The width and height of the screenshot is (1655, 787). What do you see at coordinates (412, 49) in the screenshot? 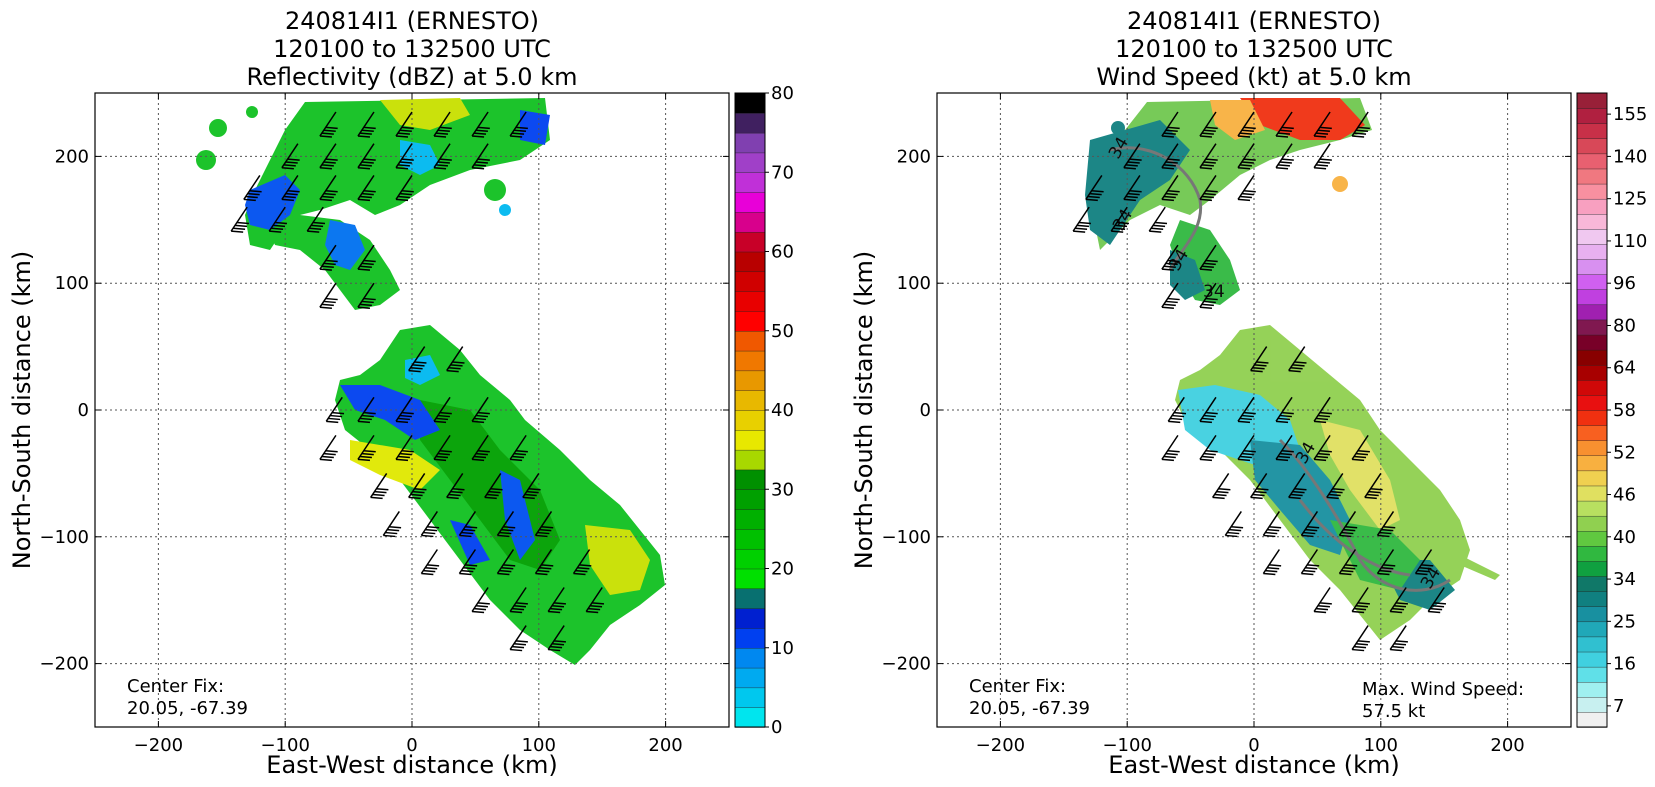
I see `reflectivity-title-line-2: 120100 to 132500 UTC` at bounding box center [412, 49].